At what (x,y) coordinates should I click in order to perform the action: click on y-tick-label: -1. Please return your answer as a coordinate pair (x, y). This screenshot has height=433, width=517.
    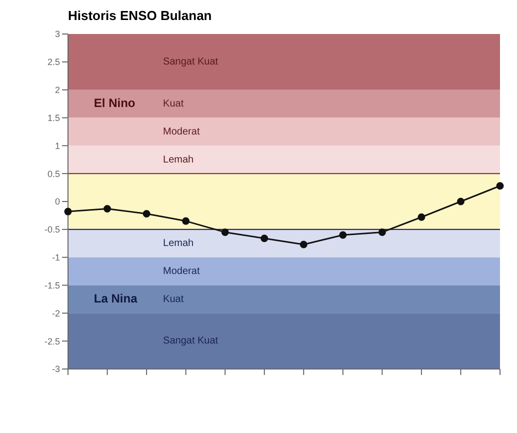
    Looking at the image, I should click on (56, 257).